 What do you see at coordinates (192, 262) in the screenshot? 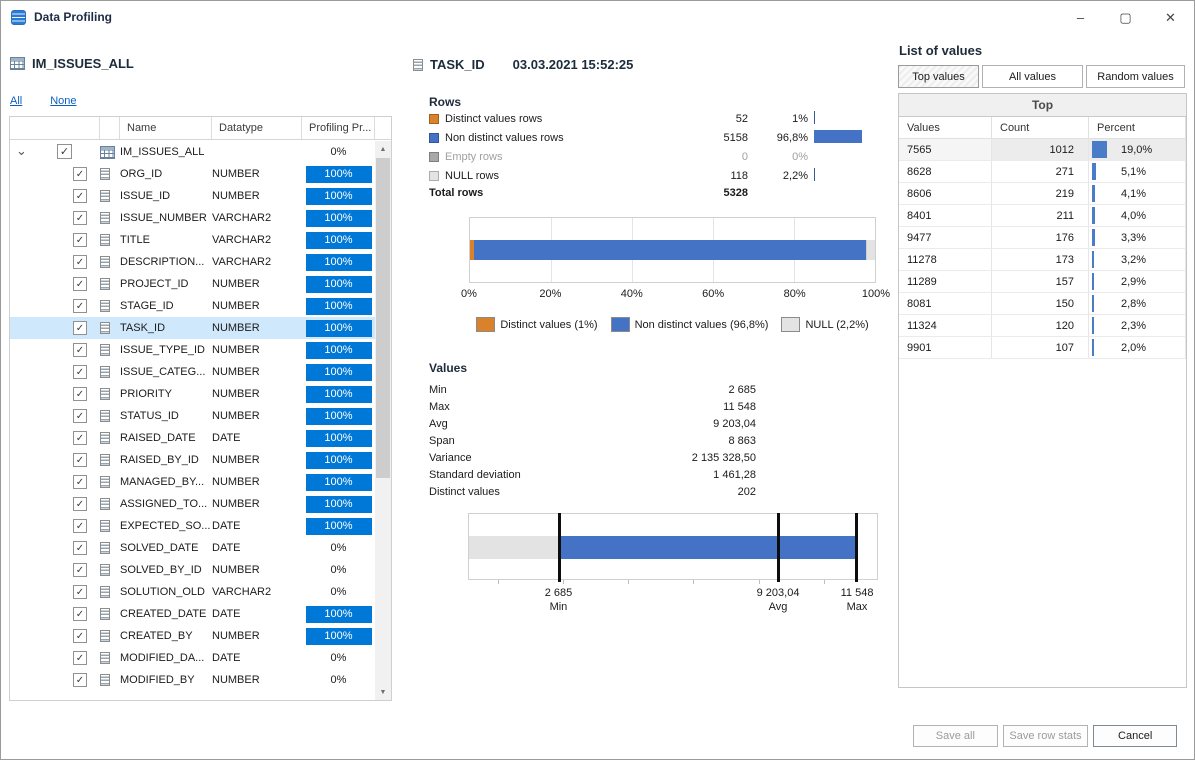
I see `table-row: ✓ DESCRIPTION... VARCHAR2 100%` at bounding box center [192, 262].